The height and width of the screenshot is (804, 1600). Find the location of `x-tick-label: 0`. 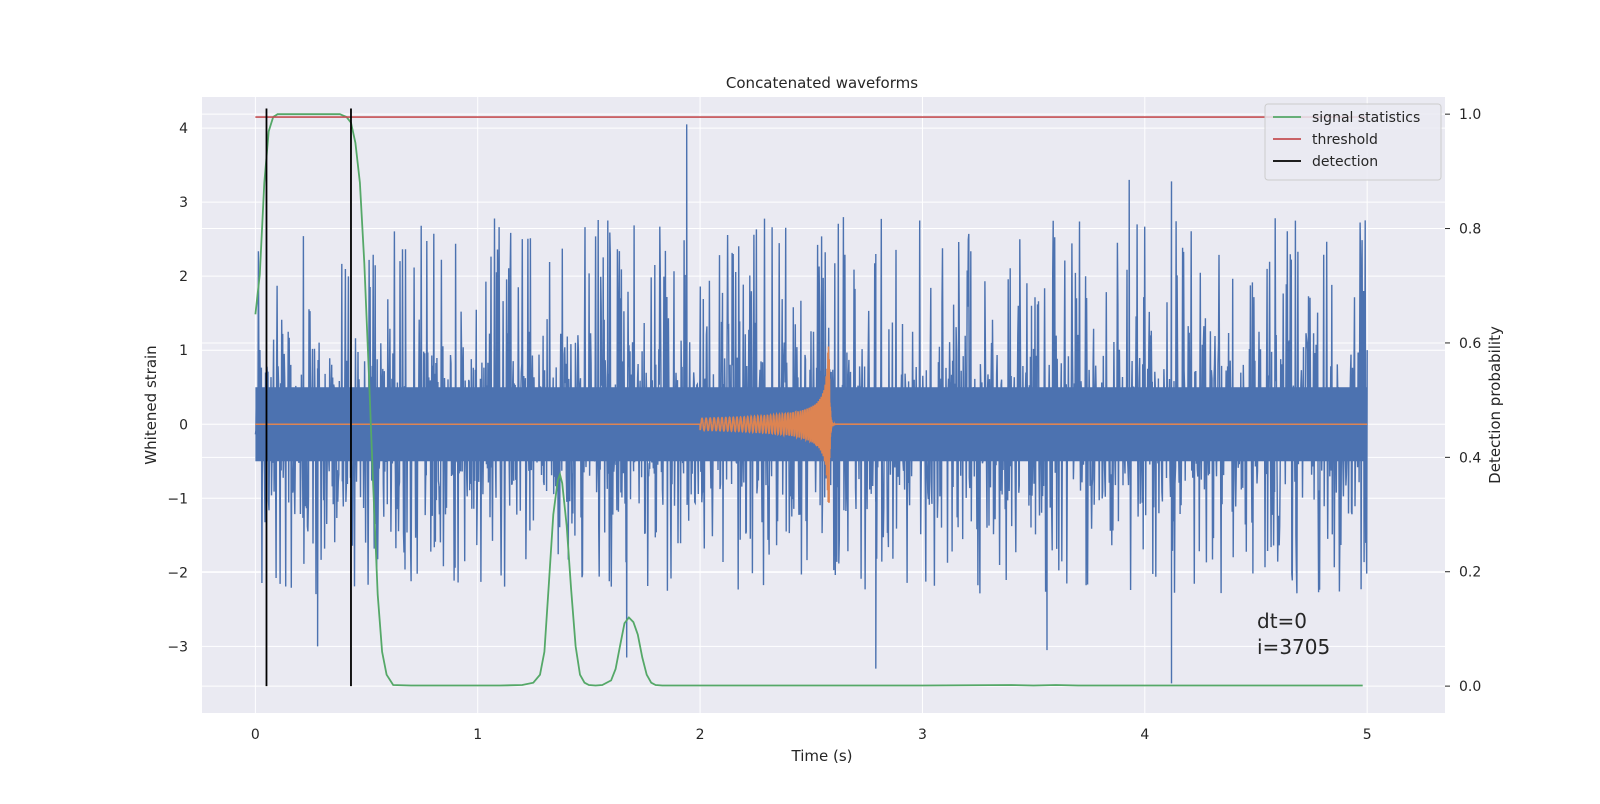

x-tick-label: 0 is located at coordinates (255, 735).